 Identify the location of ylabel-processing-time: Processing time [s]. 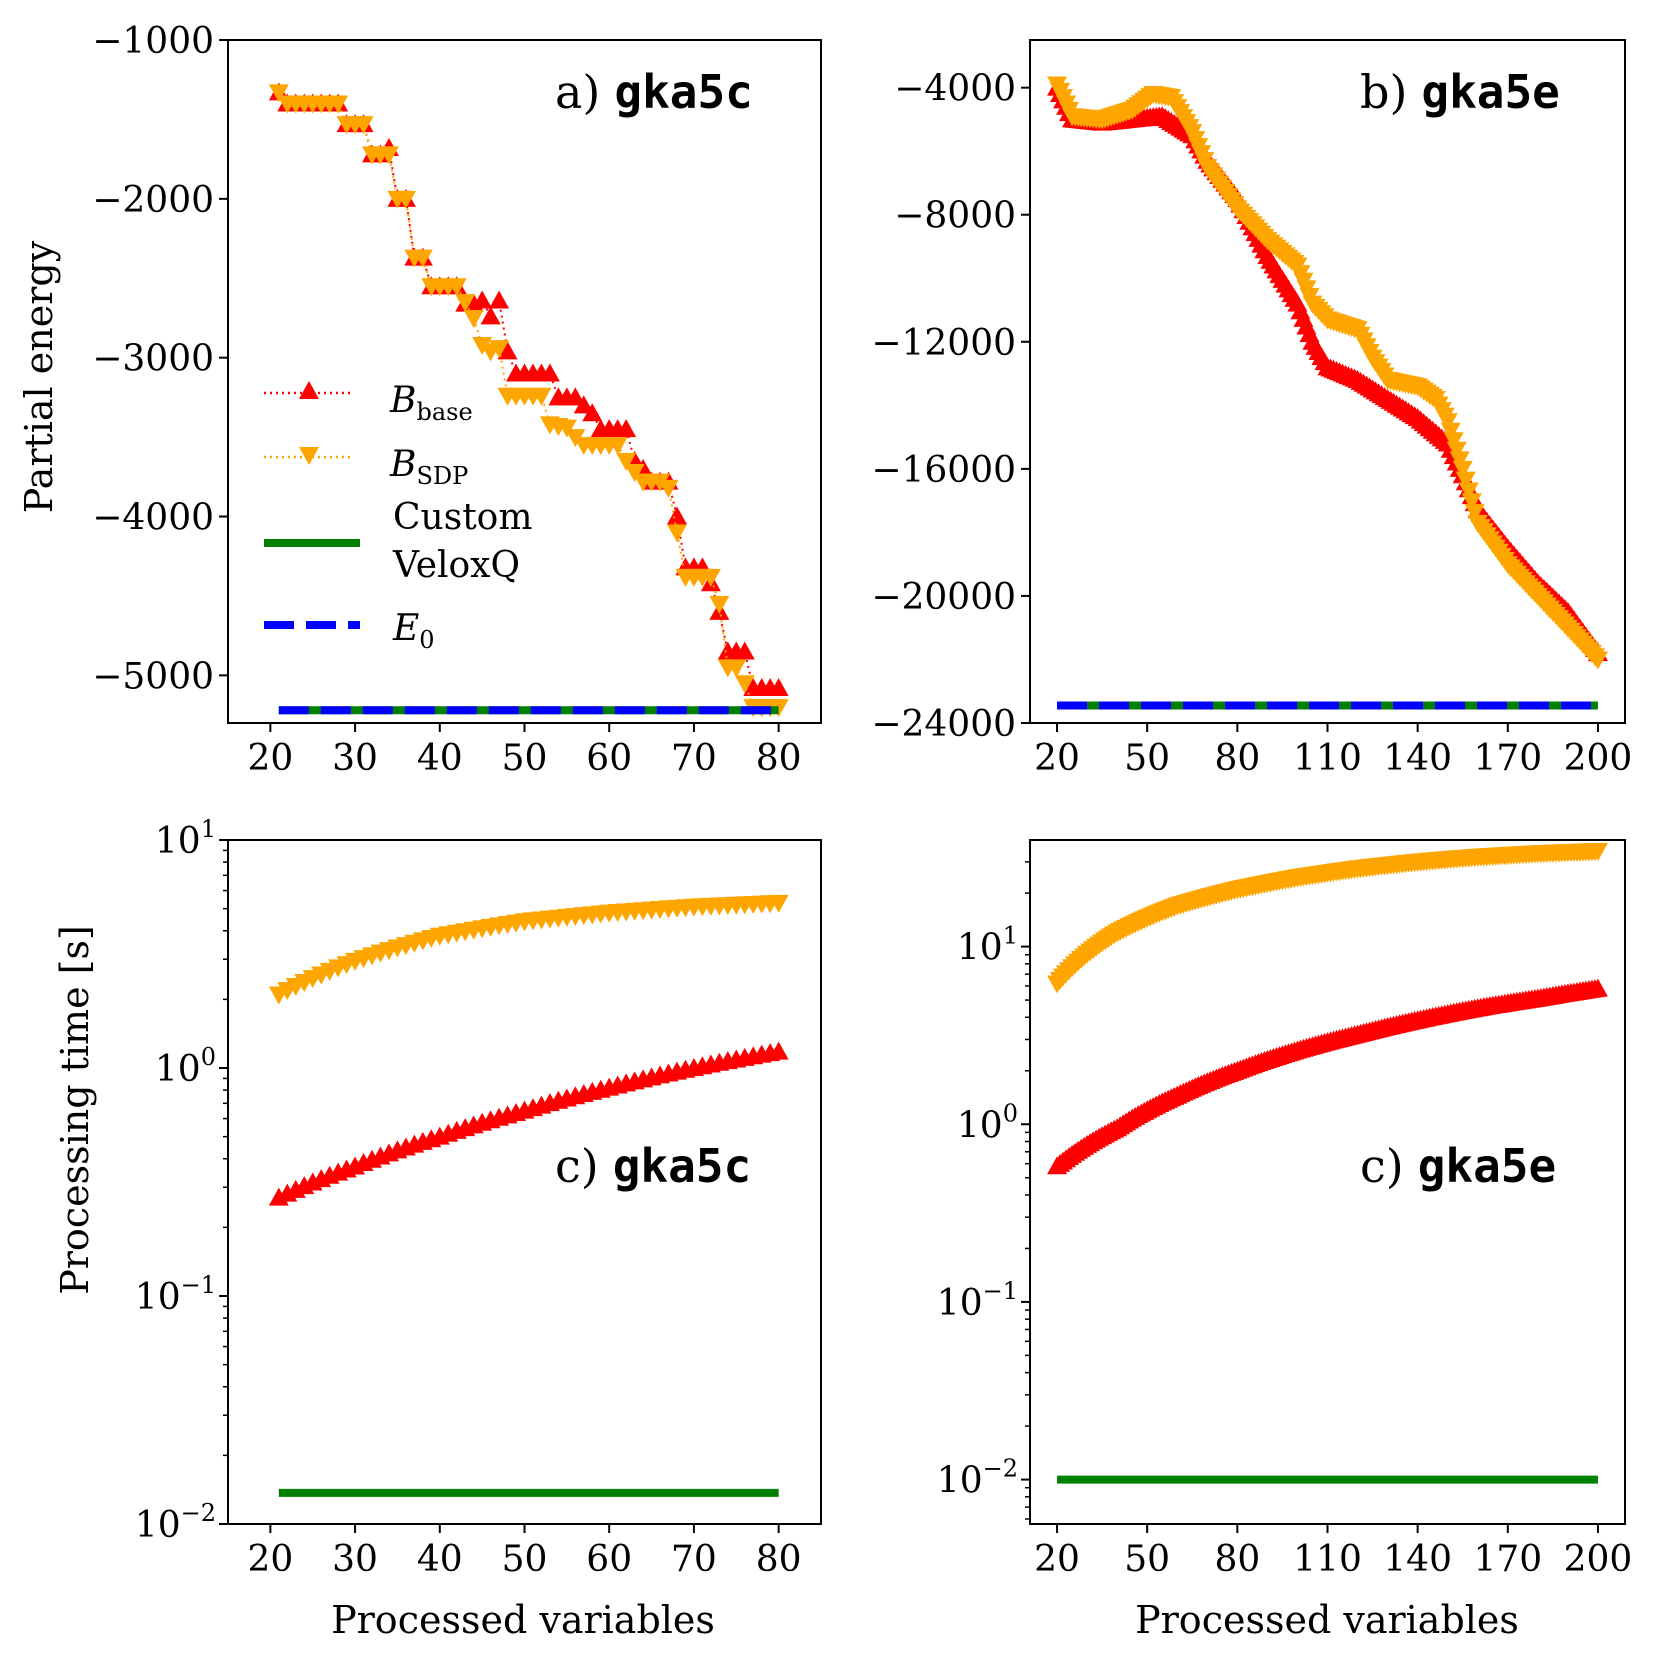
(75, 1110).